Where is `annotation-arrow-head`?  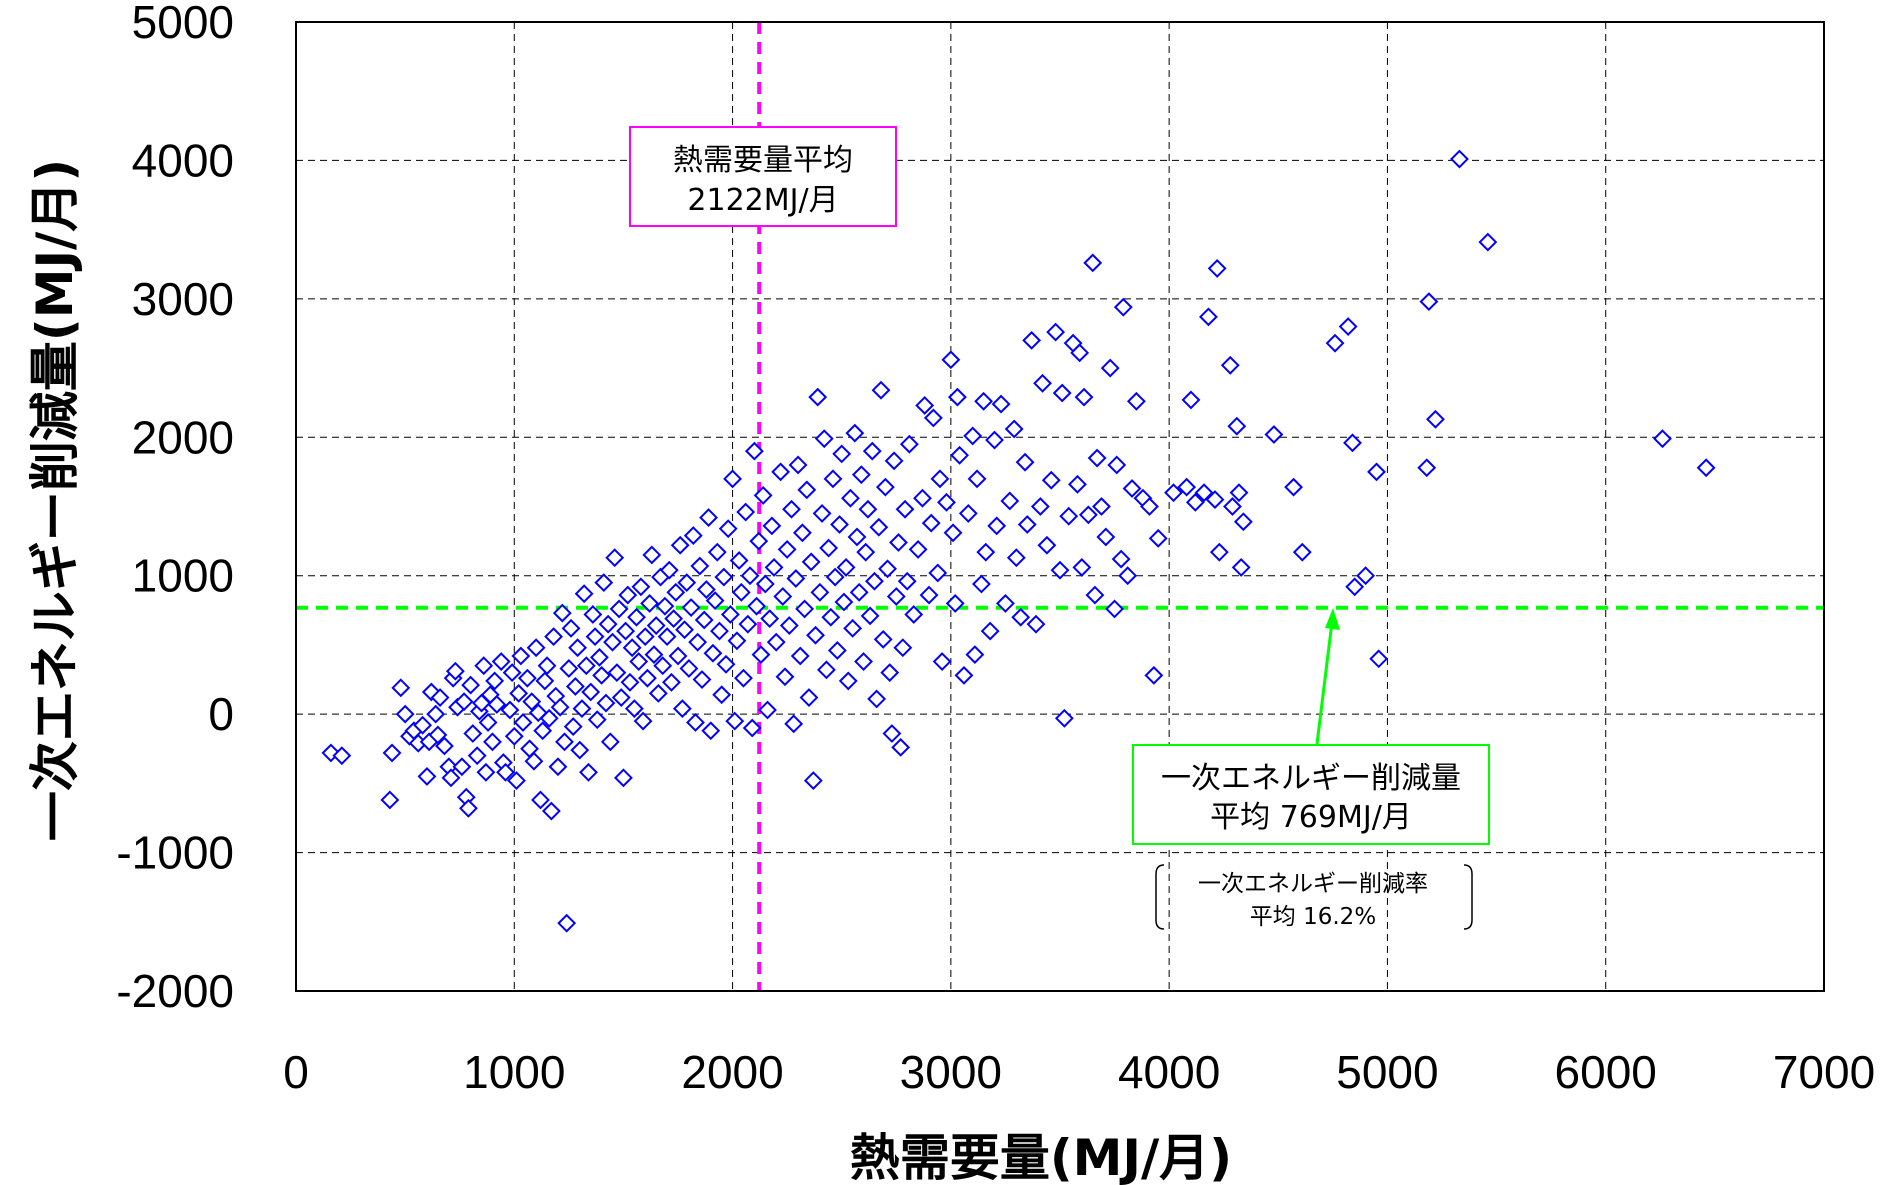 annotation-arrow-head is located at coordinates (1332, 619).